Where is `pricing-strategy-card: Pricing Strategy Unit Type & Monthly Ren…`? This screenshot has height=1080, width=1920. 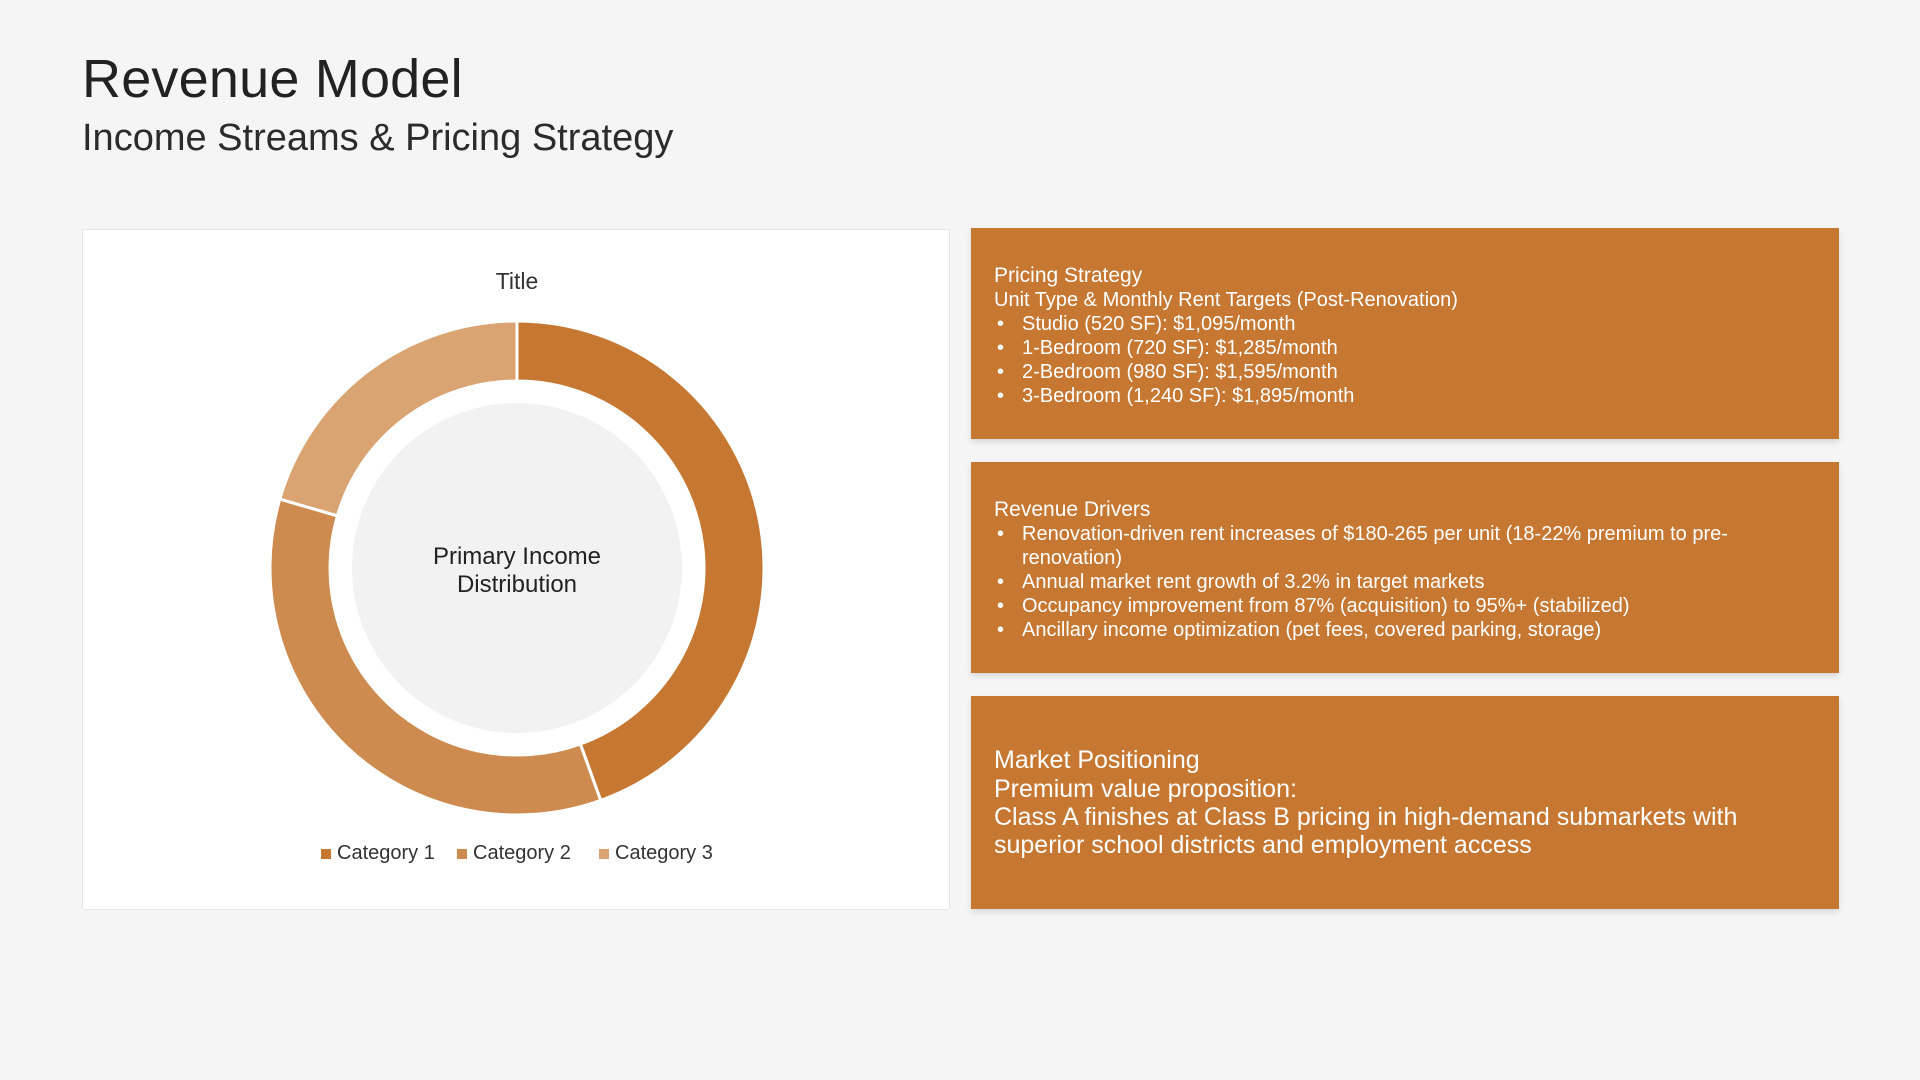 pricing-strategy-card: Pricing Strategy Unit Type & Monthly Ren… is located at coordinates (1405, 333).